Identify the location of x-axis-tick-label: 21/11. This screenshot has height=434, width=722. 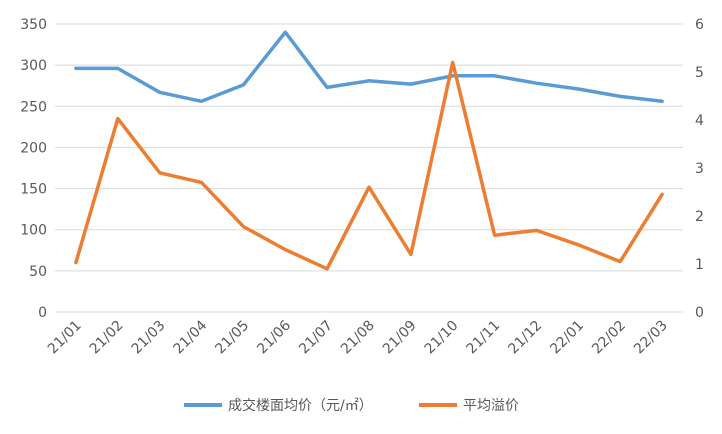
(484, 338).